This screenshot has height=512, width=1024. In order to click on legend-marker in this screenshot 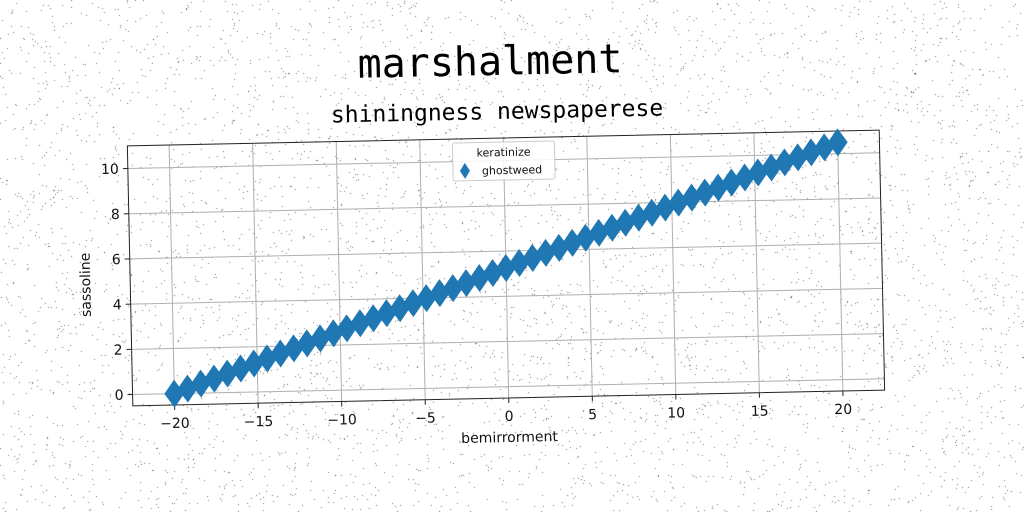, I will do `click(464, 170)`.